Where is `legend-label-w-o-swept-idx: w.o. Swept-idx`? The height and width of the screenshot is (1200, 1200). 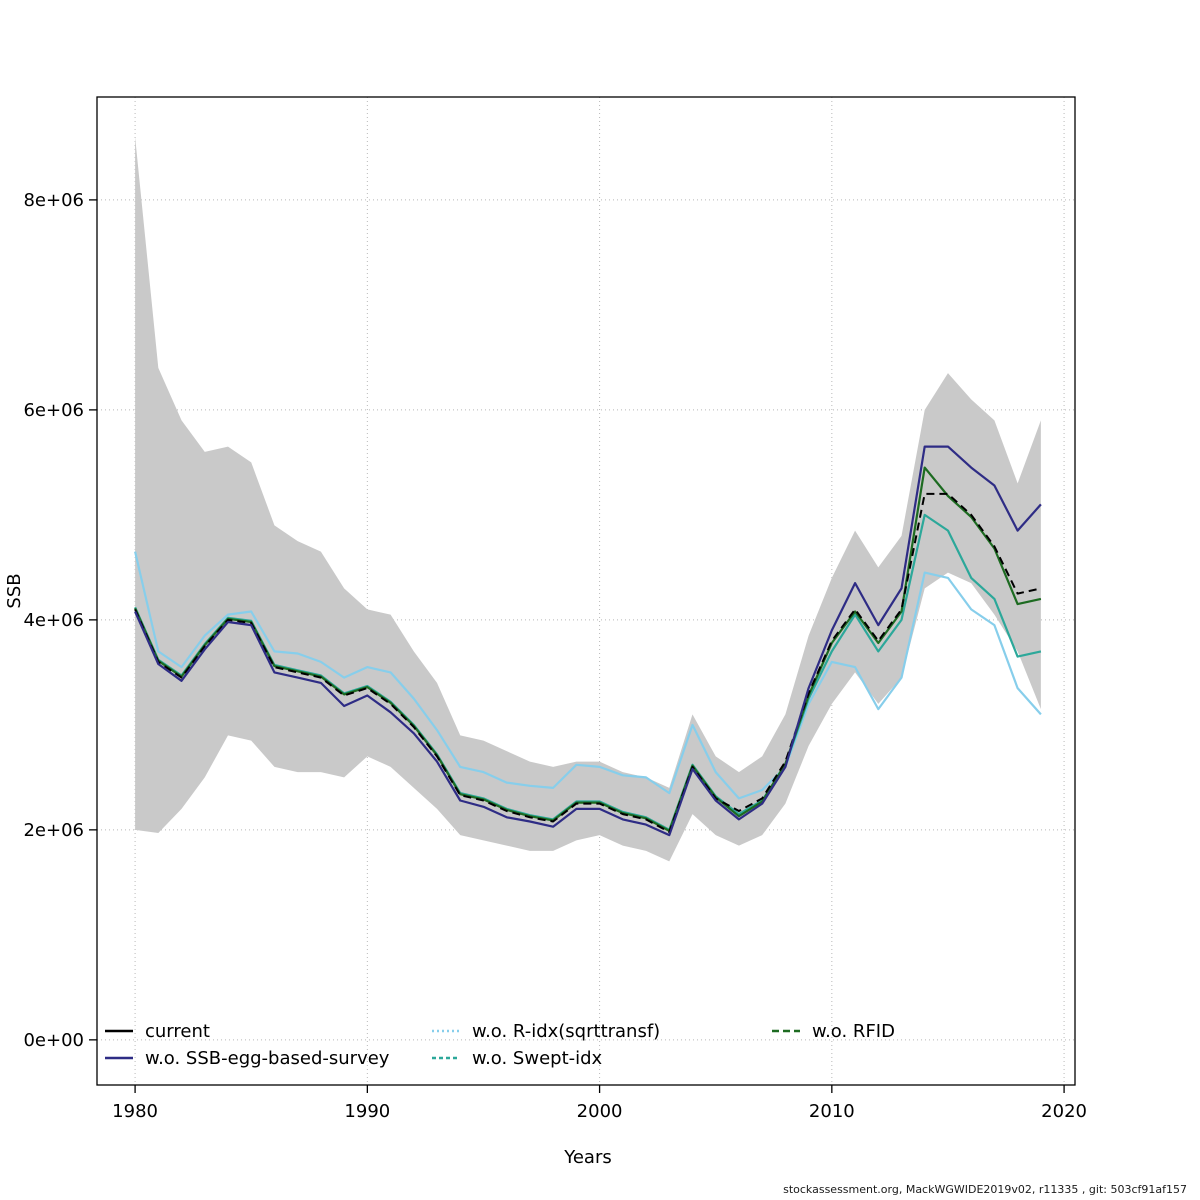
legend-label-w-o-swept-idx: w.o. Swept-idx is located at coordinates (537, 1058).